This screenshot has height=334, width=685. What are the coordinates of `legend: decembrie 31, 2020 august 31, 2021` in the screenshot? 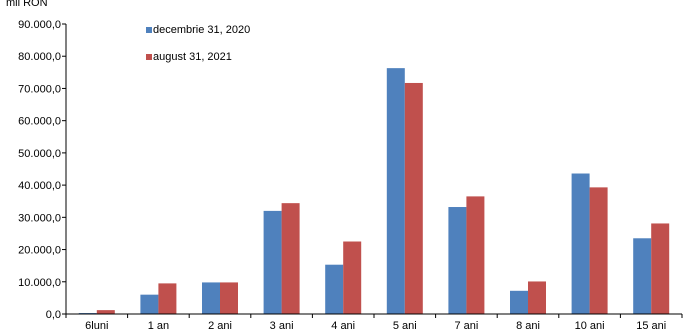 It's located at (198, 43).